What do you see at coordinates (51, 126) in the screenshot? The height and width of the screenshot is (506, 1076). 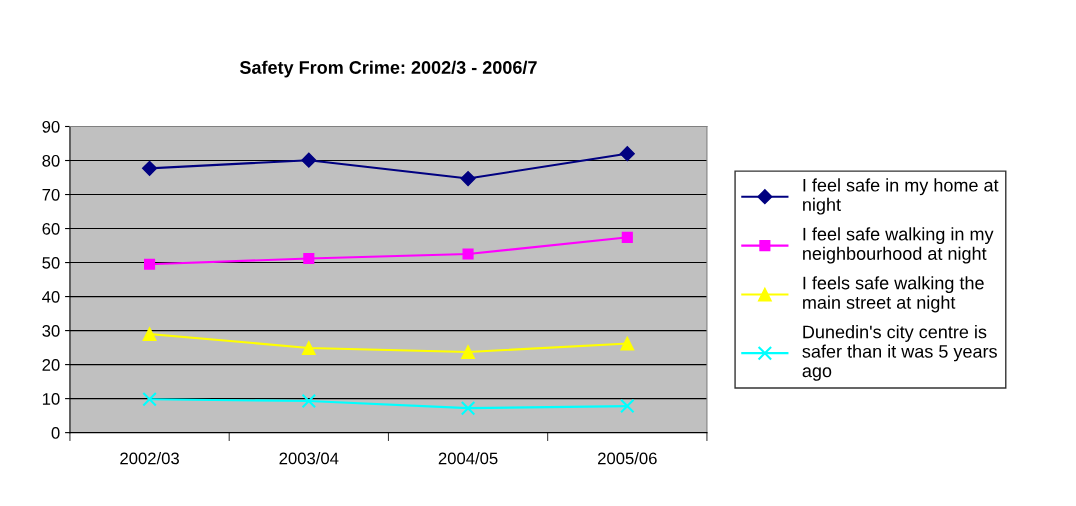 I see `y-tick-label: 90` at bounding box center [51, 126].